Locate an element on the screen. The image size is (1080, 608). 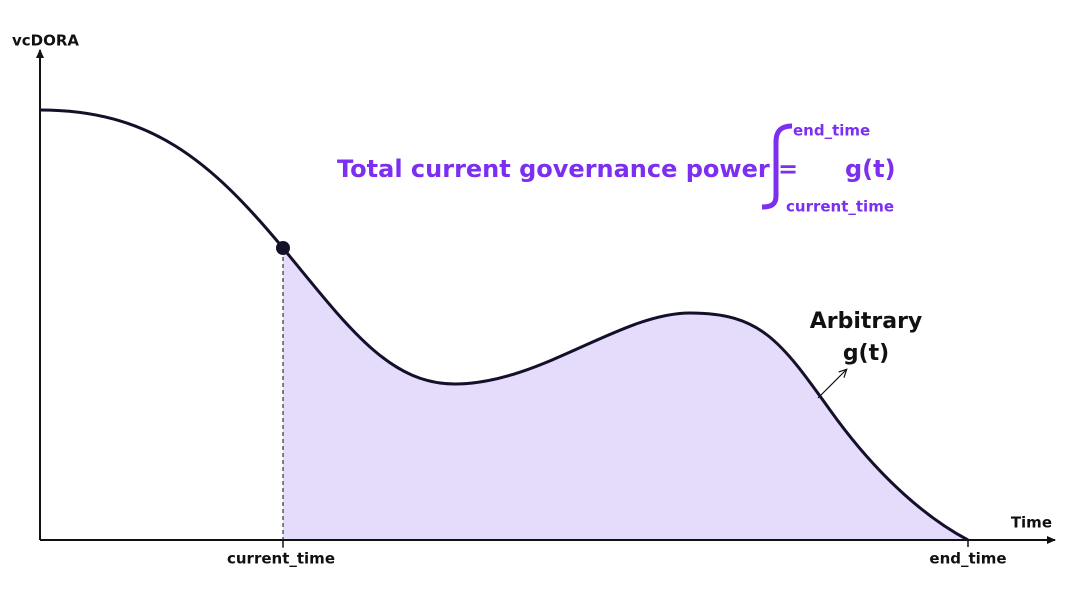
integral-sign is located at coordinates (777, 166).